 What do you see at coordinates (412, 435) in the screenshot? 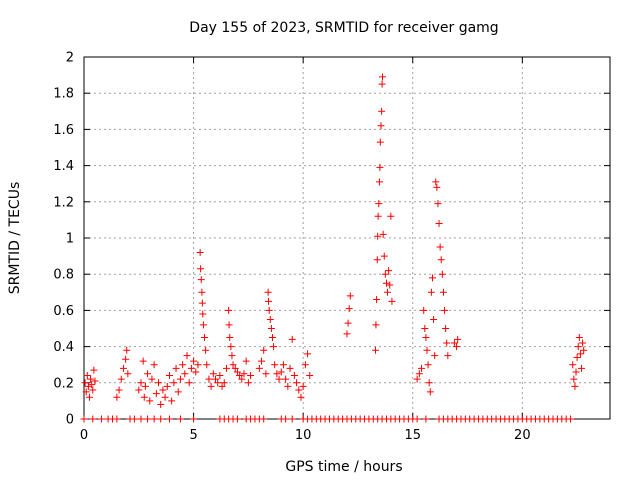
I see `x-tick-label: 15` at bounding box center [412, 435].